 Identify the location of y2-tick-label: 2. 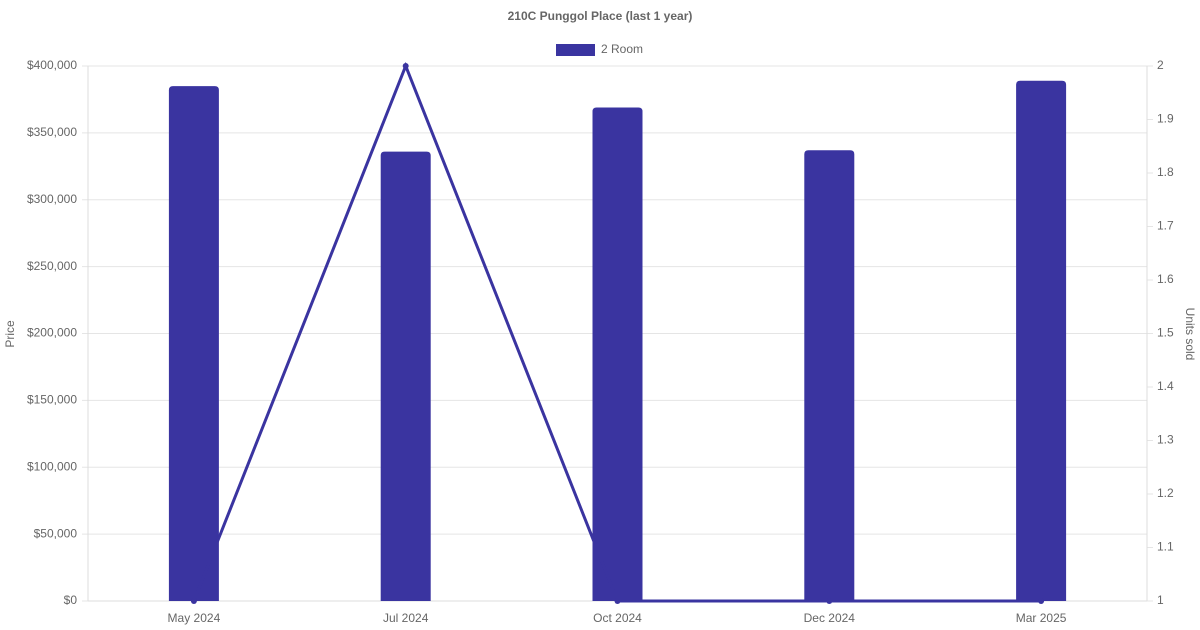
(1160, 65).